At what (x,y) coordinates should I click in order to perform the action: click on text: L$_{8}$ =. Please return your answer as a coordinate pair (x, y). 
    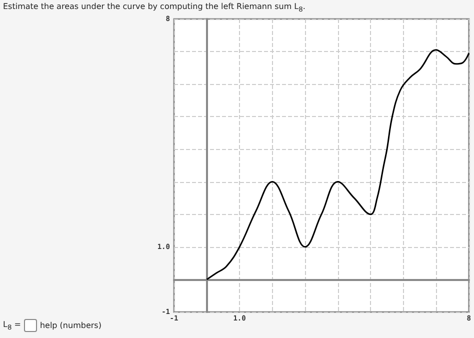
    Looking at the image, I should click on (12, 326).